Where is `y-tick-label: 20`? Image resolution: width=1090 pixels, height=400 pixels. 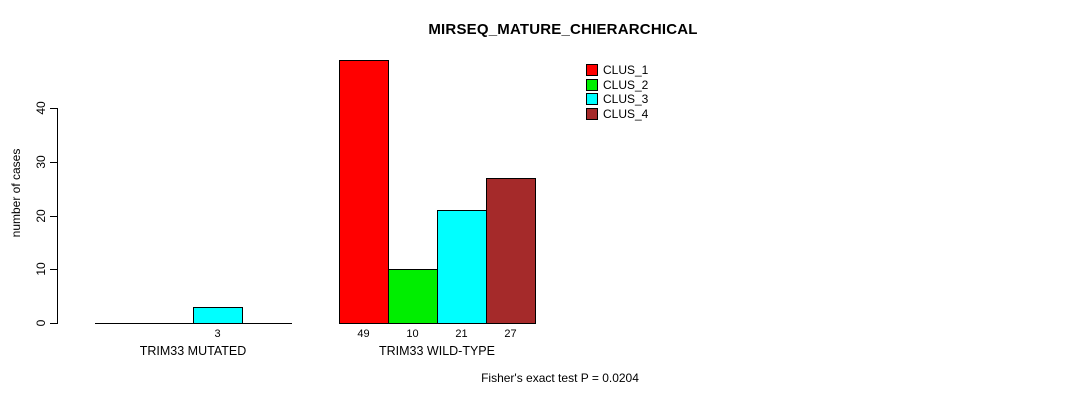
y-tick-label: 20 is located at coordinates (41, 216).